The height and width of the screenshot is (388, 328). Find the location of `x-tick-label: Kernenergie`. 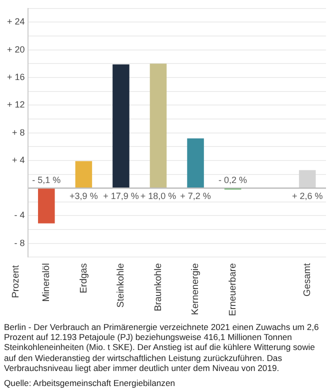

x-tick-label: Kernenergie is located at coordinates (196, 289).